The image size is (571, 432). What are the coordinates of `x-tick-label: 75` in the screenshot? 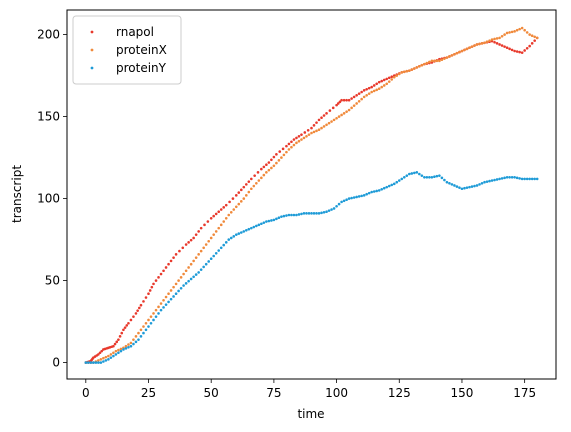 It's located at (273, 393).